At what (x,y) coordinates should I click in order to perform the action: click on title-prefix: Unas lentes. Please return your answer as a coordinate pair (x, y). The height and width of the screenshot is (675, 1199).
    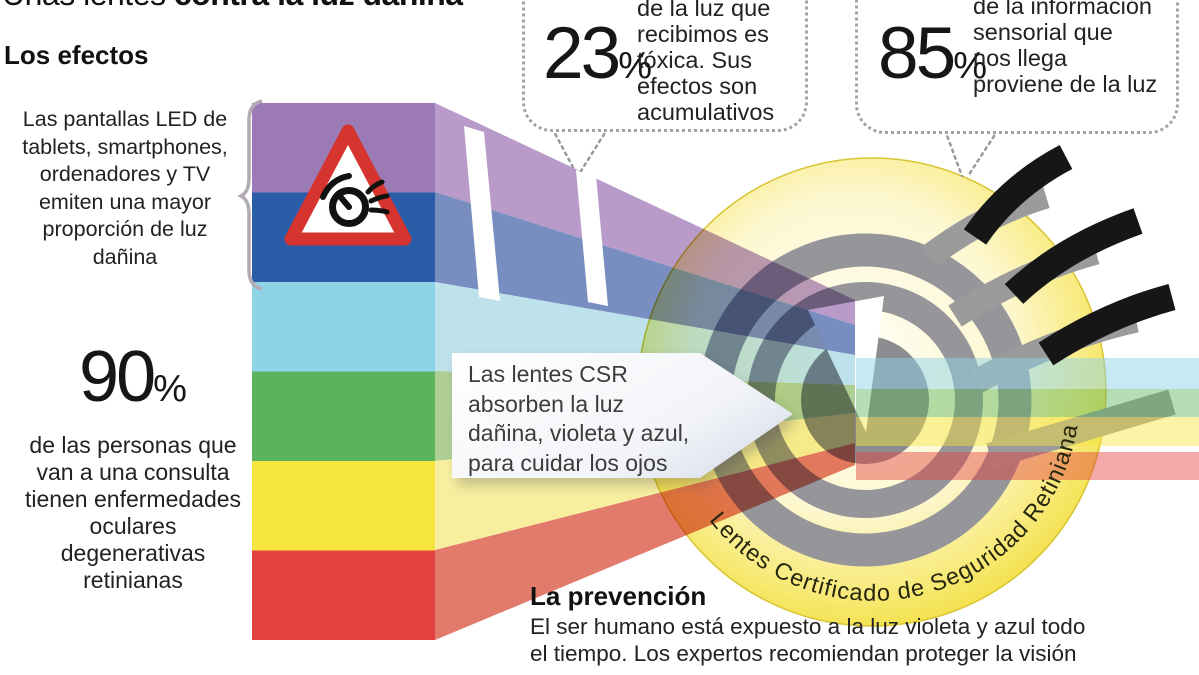
    Looking at the image, I should click on (88, 6).